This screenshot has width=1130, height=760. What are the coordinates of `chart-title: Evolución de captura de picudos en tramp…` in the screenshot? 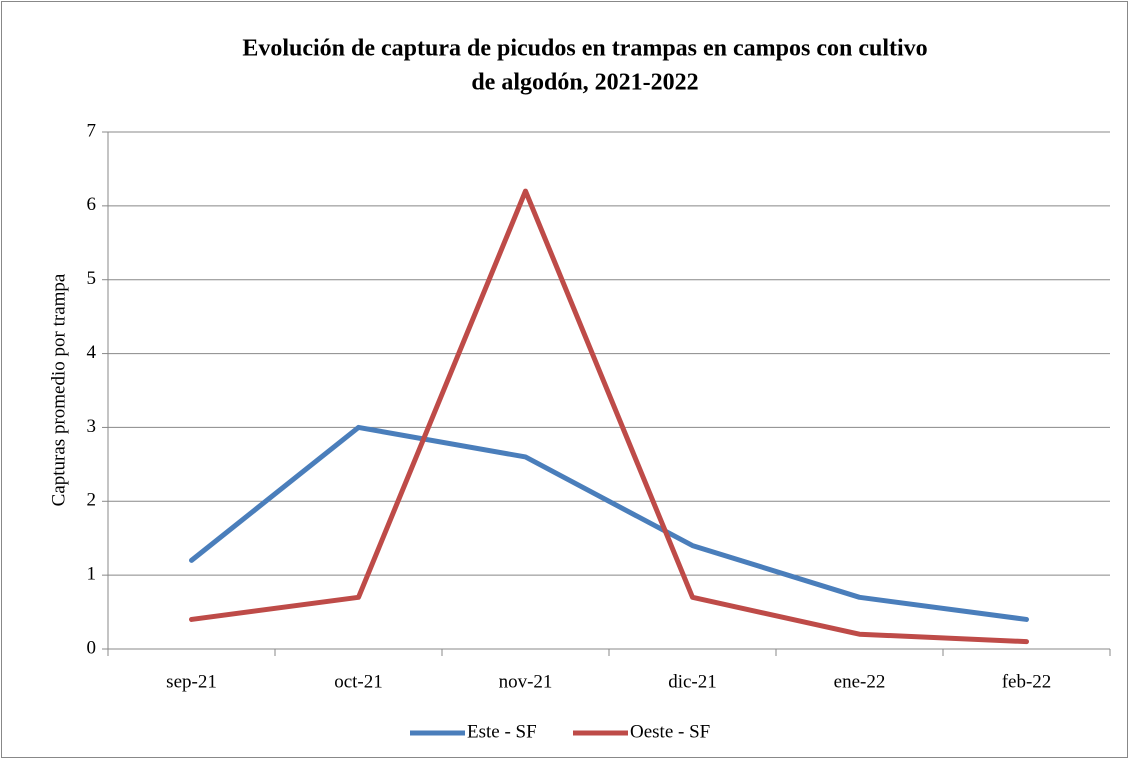 It's located at (584, 49).